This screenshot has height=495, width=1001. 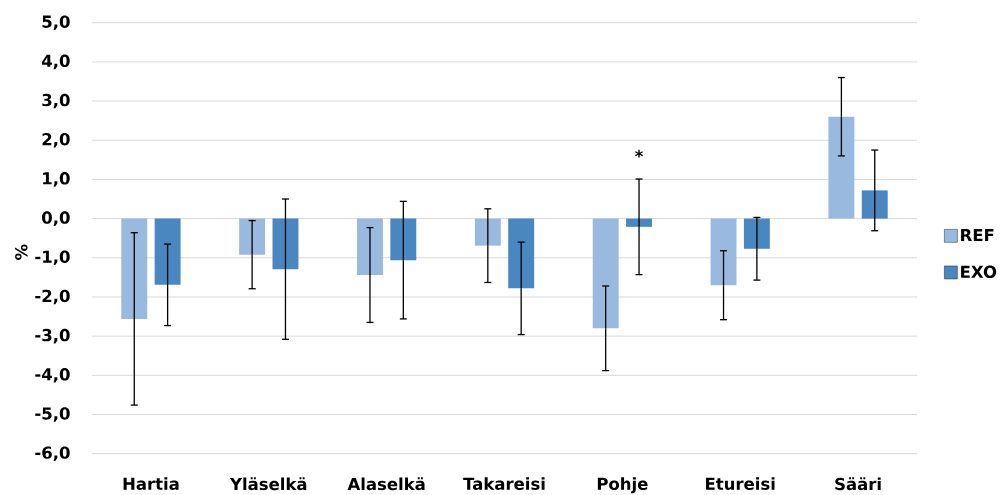 I want to click on y-axis-title: %, so click(x=21, y=252).